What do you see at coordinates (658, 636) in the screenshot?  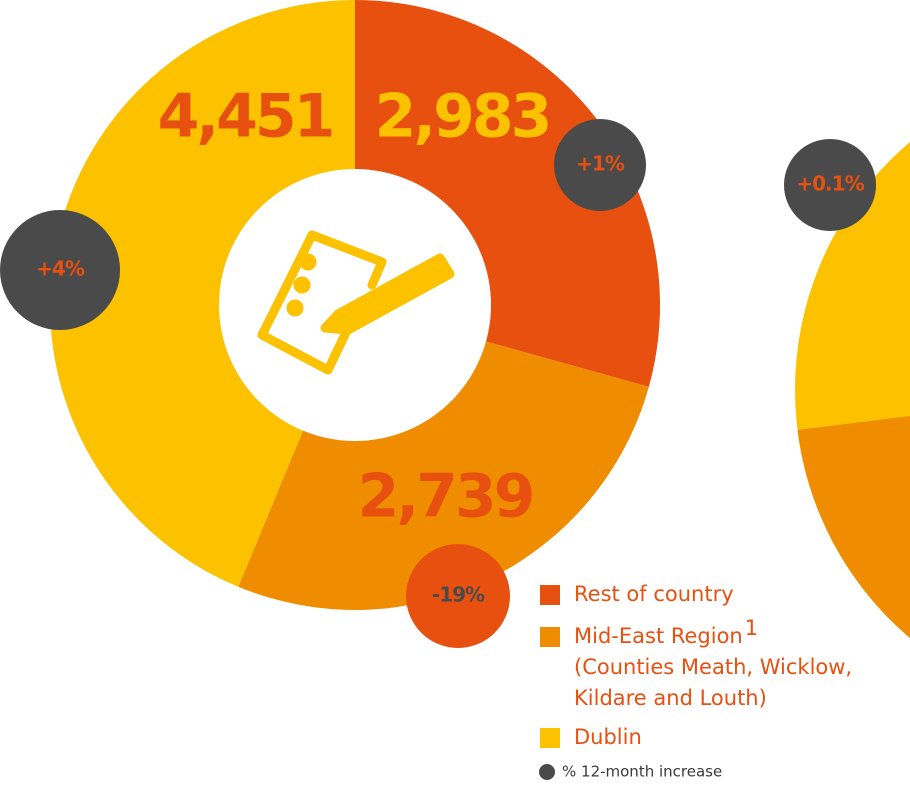 I see `legend-label: Mid-East Region` at bounding box center [658, 636].